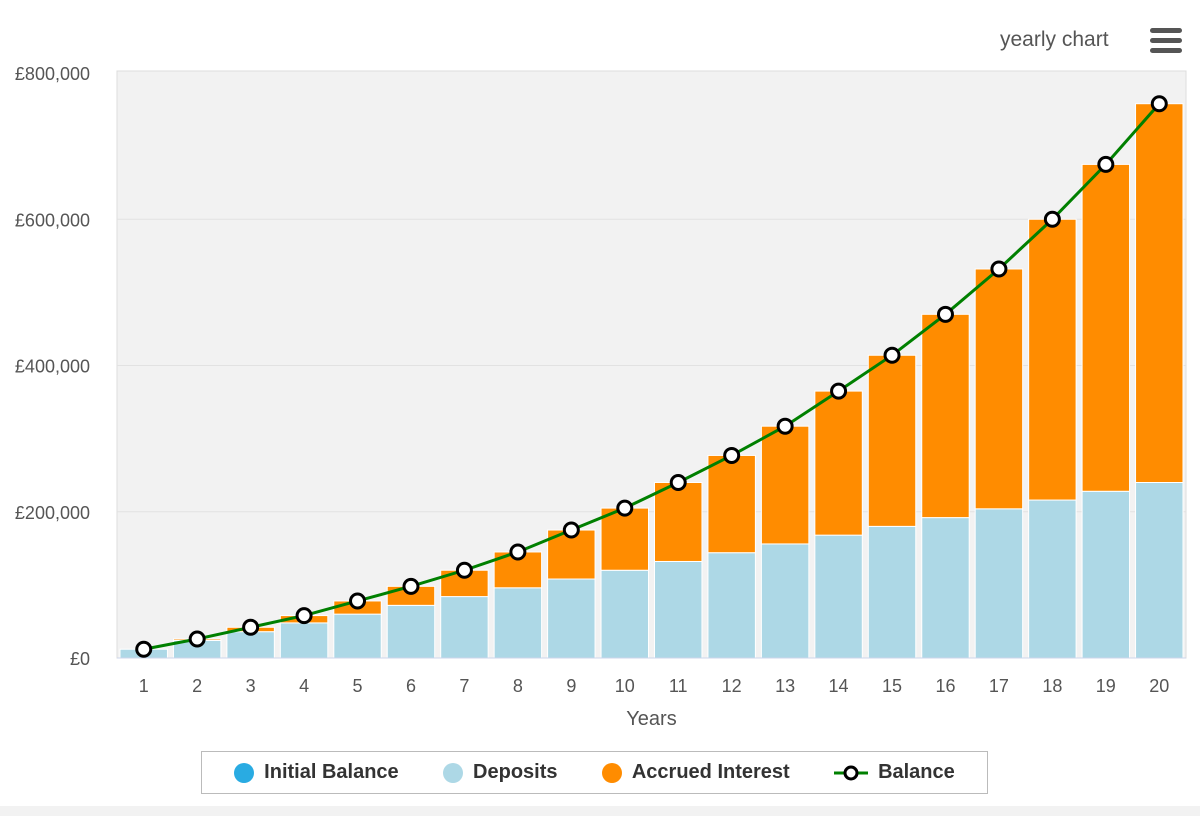  What do you see at coordinates (52, 367) in the screenshot?
I see `y-tick-label: £400,000` at bounding box center [52, 367].